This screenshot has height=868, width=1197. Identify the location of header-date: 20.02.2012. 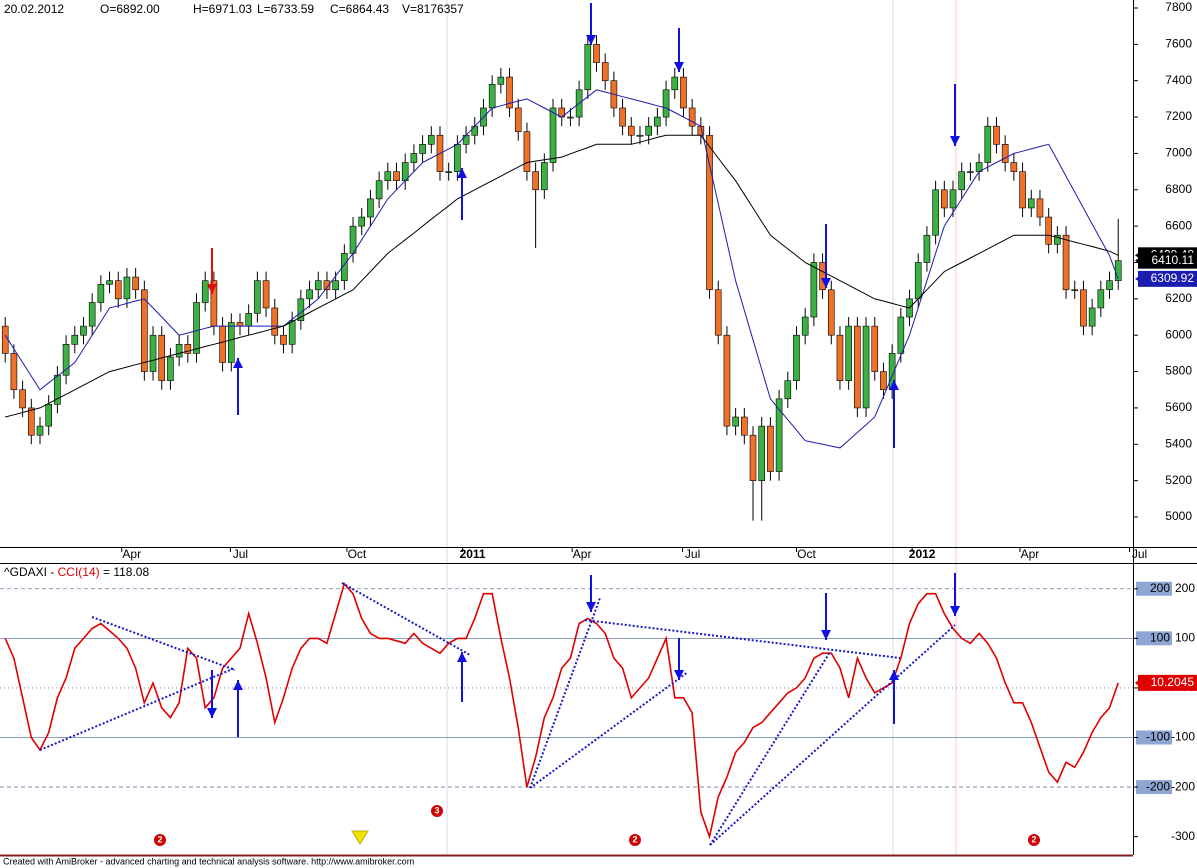
(34, 9).